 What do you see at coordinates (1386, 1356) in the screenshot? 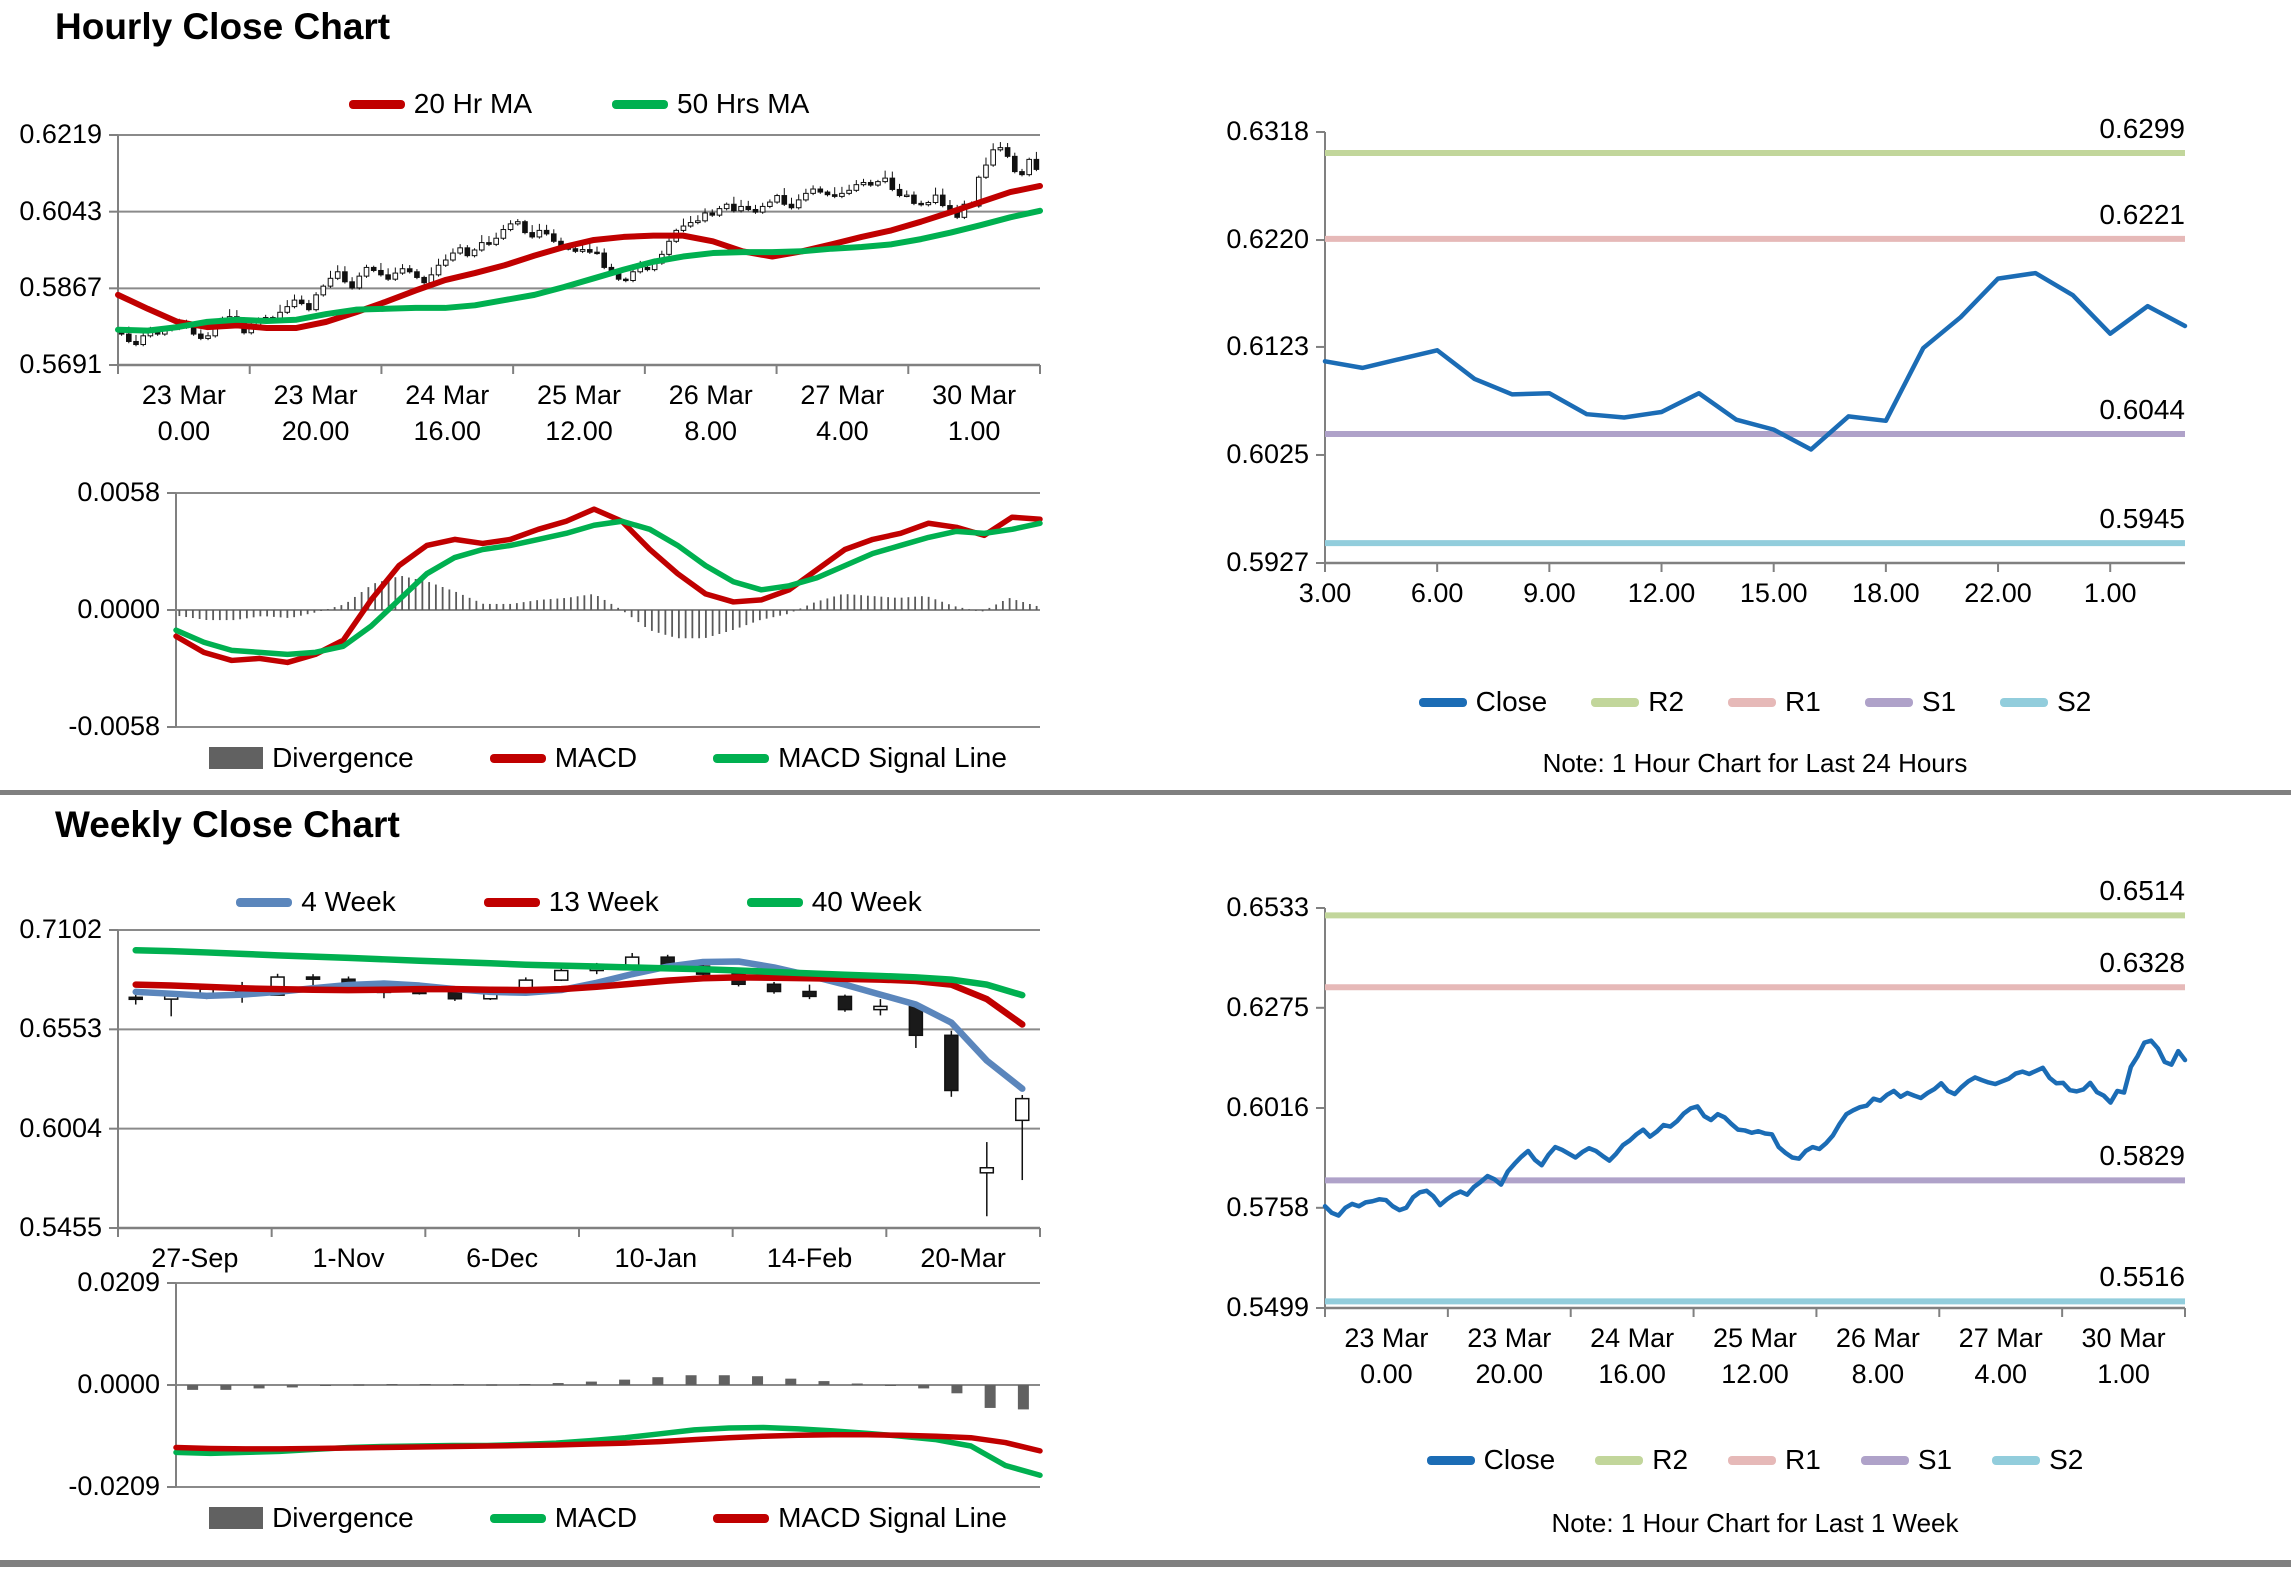
I see `x-tick-label: 23 Mar 0.00` at bounding box center [1386, 1356].